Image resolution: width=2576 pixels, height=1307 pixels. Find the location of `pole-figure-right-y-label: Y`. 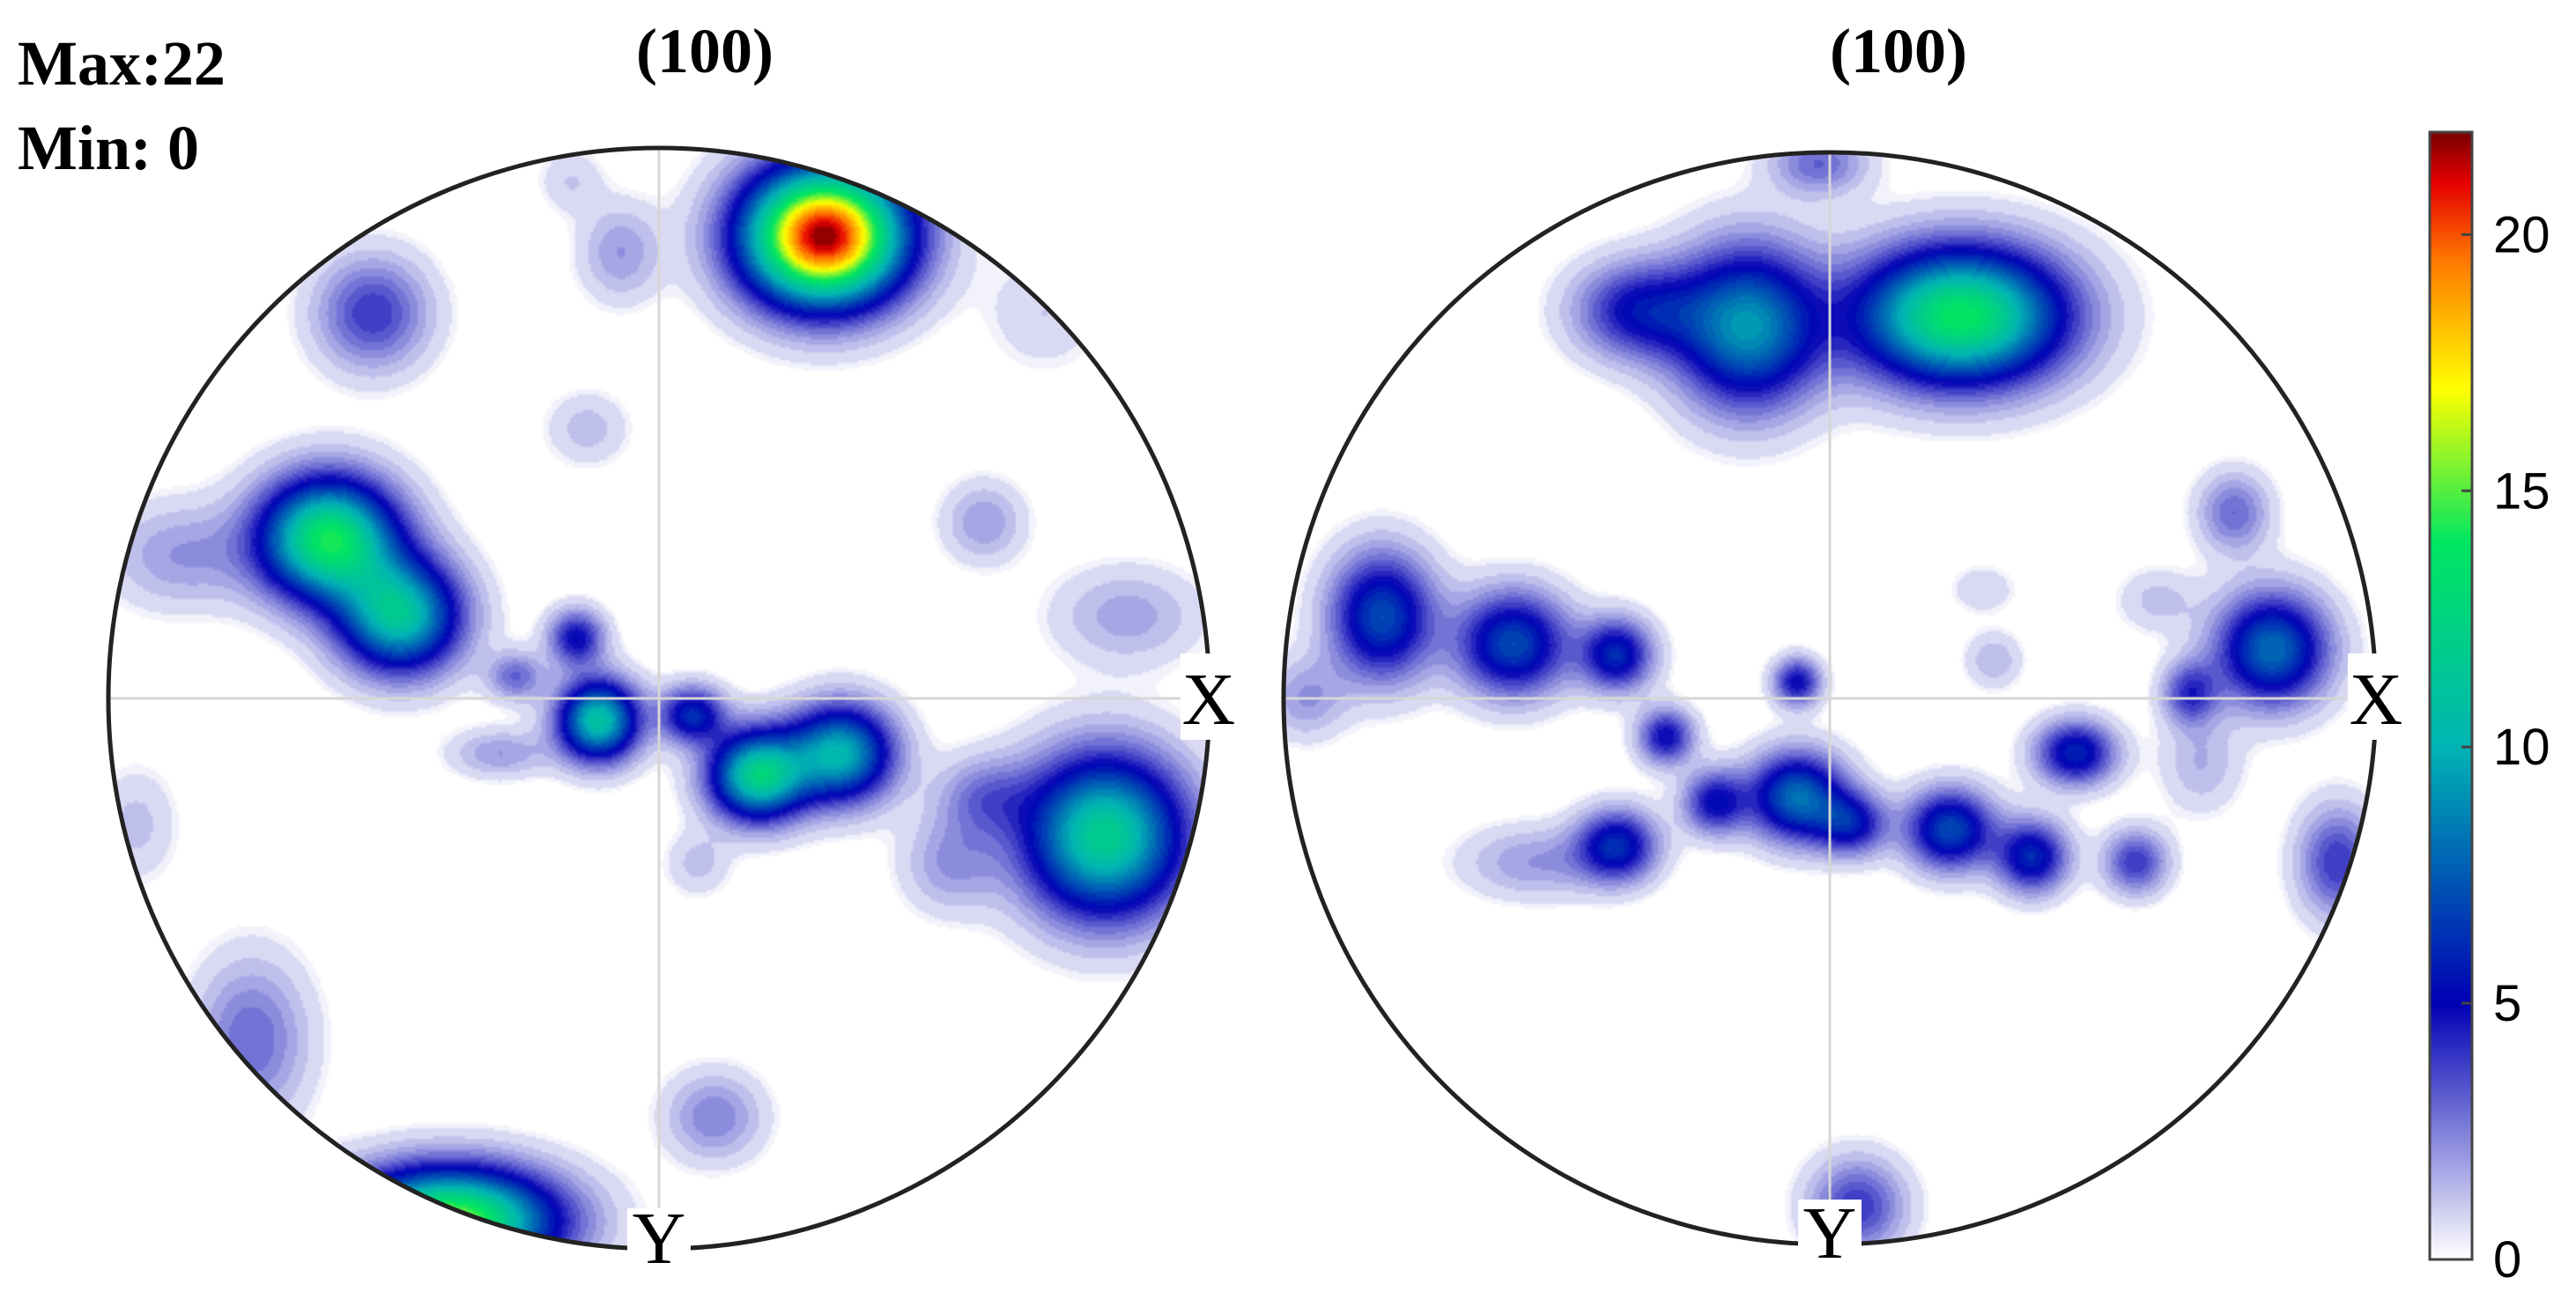

pole-figure-right-y-label: Y is located at coordinates (1830, 1233).